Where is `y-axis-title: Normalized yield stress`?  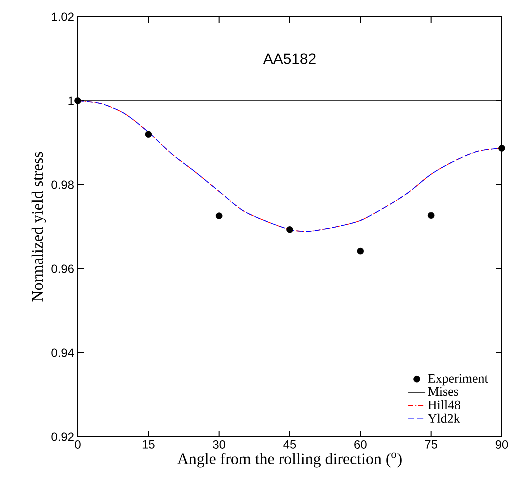 y-axis-title: Normalized yield stress is located at coordinates (39, 227).